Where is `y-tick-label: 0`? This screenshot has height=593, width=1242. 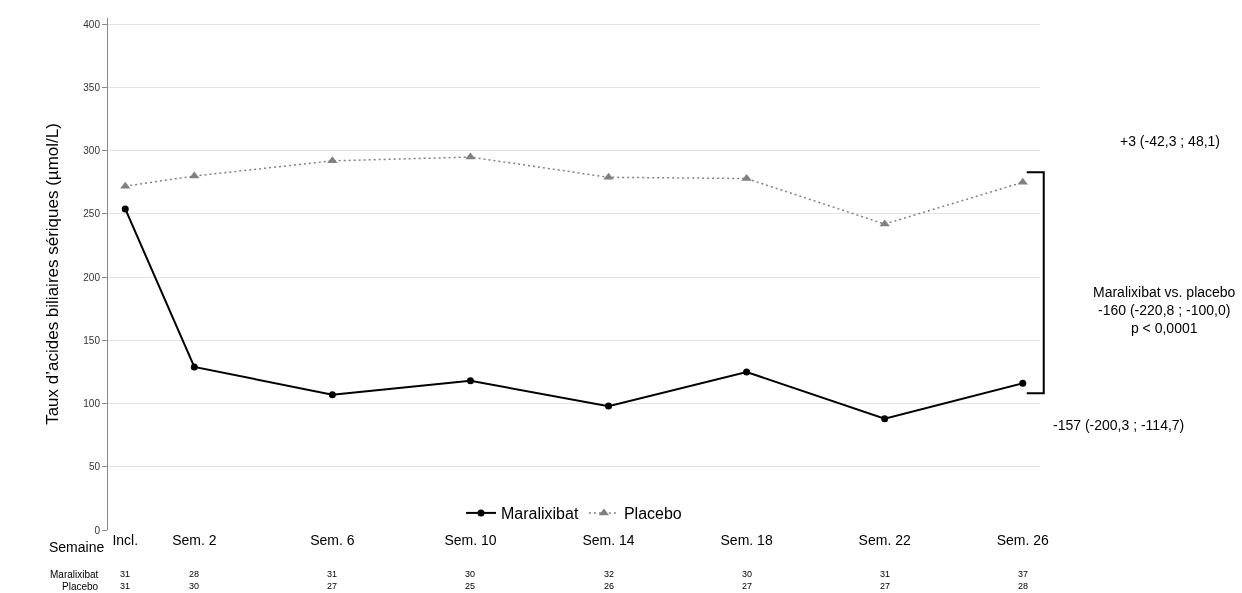 y-tick-label: 0 is located at coordinates (97, 530).